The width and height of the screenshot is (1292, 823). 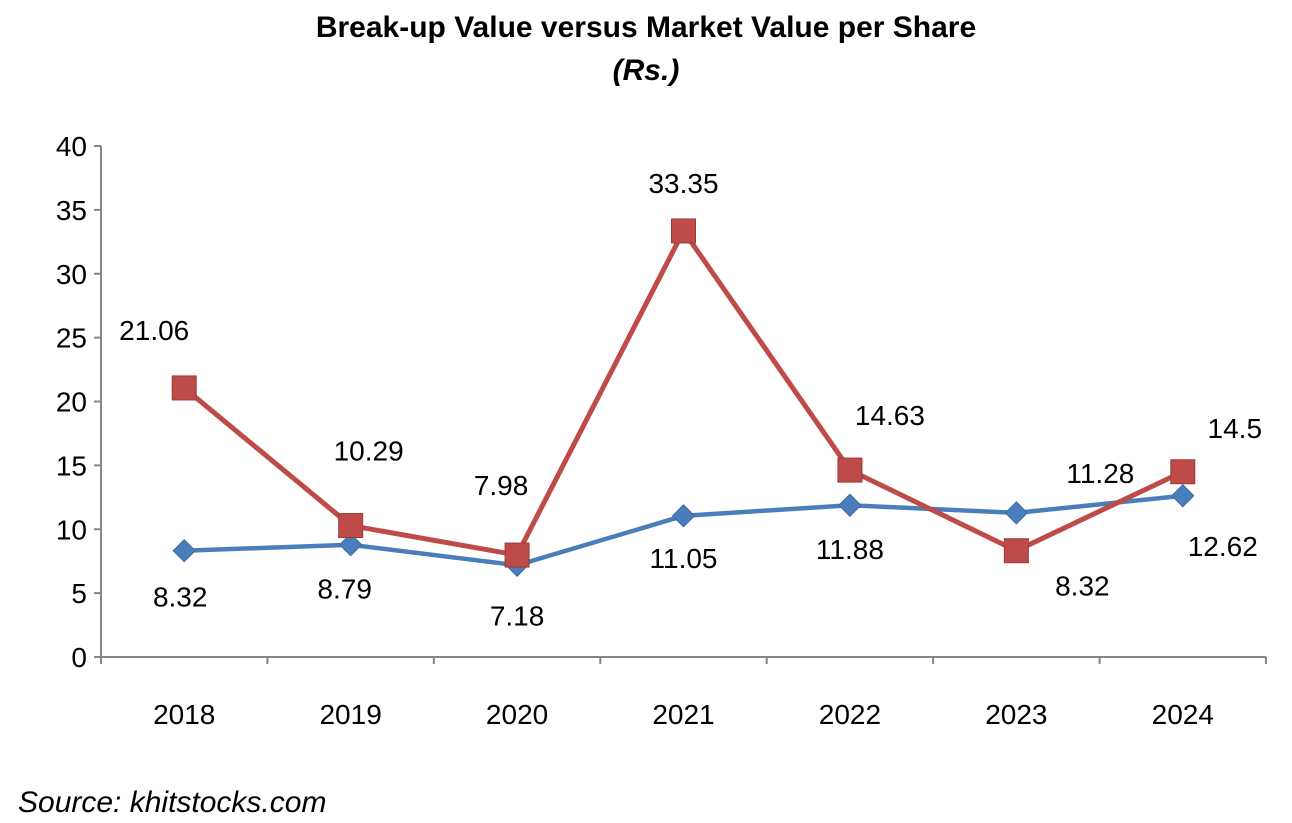 What do you see at coordinates (646, 70) in the screenshot?
I see `chart-subtitle: (Rs.)` at bounding box center [646, 70].